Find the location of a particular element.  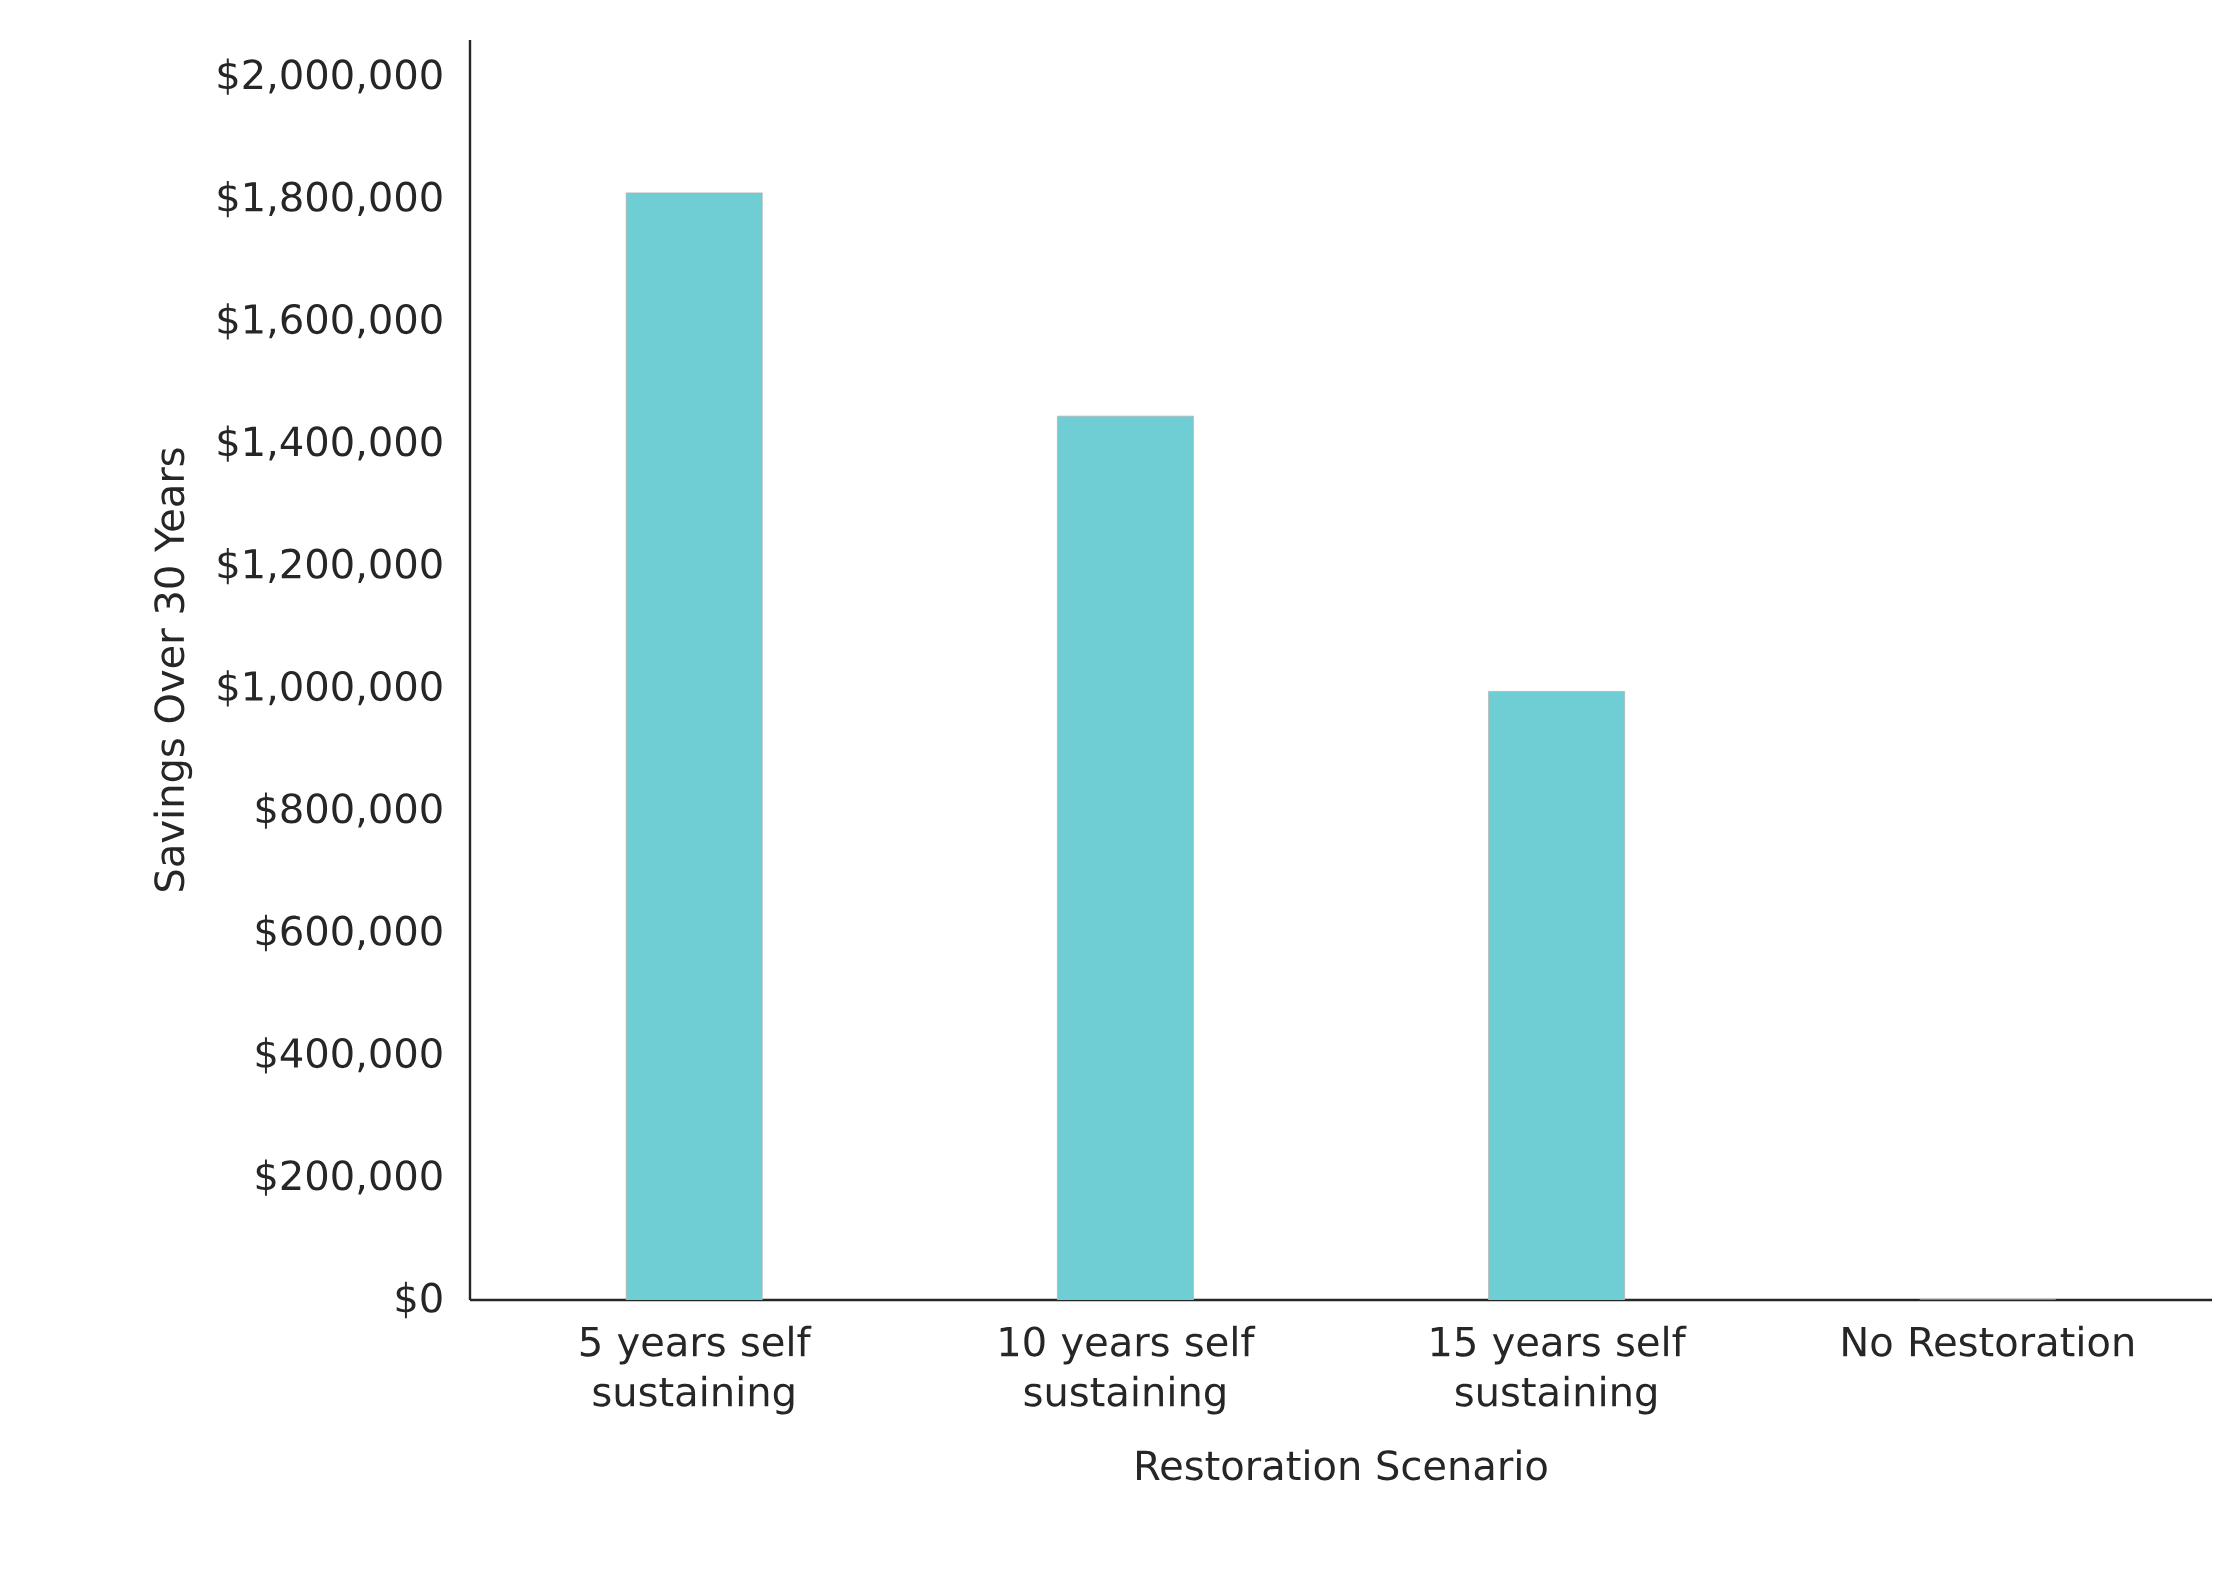

y-tick-label: $1,800,000 is located at coordinates (330, 199).